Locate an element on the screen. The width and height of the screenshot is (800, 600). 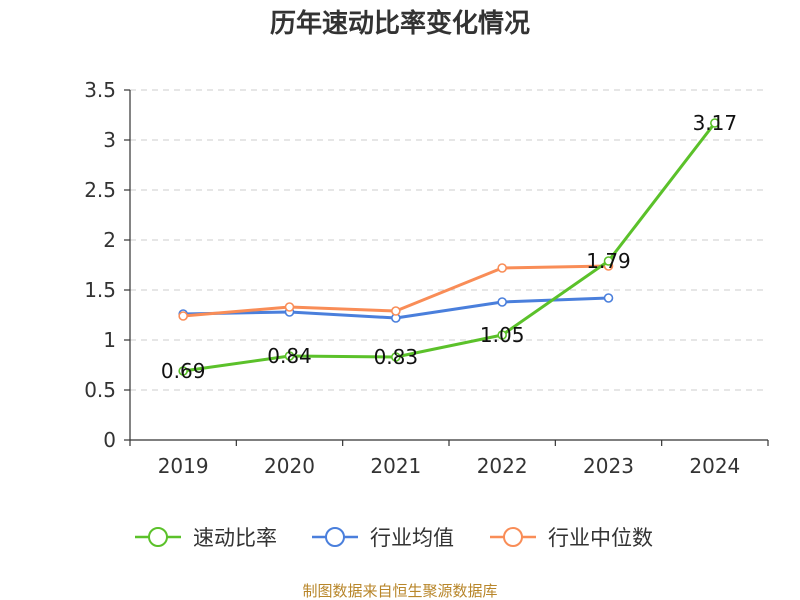
data-label: 3.17 is located at coordinates (715, 123).